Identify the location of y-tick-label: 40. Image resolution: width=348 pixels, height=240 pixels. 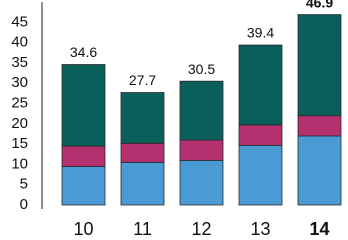
(19, 42).